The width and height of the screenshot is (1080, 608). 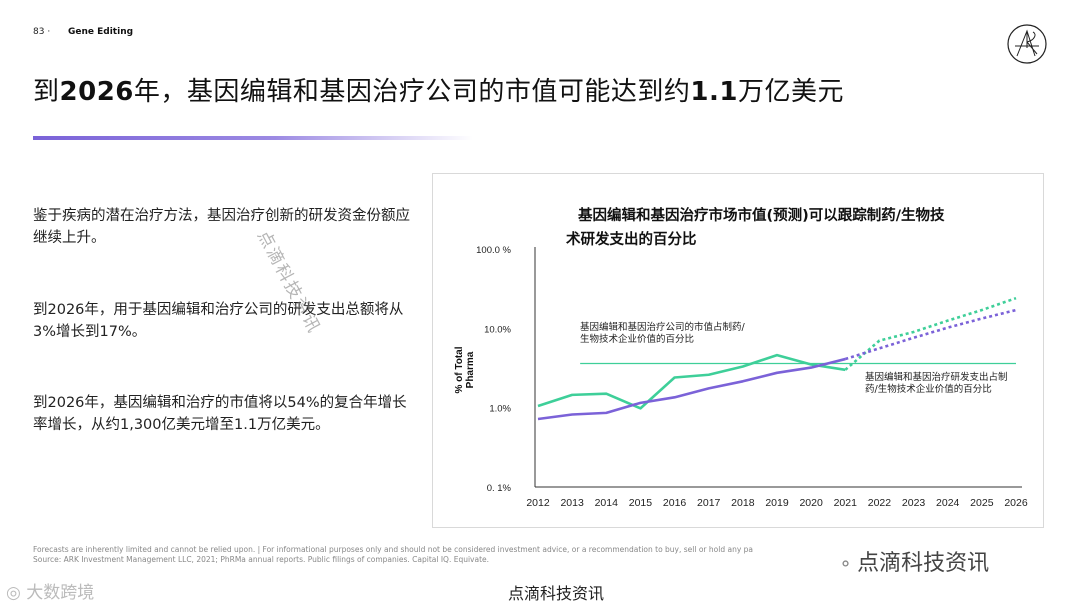 What do you see at coordinates (787, 228) in the screenshot?
I see `chart-title: 基因编辑和基因治疗市场市值(预测)可以跟踪制药/生物技 术研发支出的百分比` at bounding box center [787, 228].